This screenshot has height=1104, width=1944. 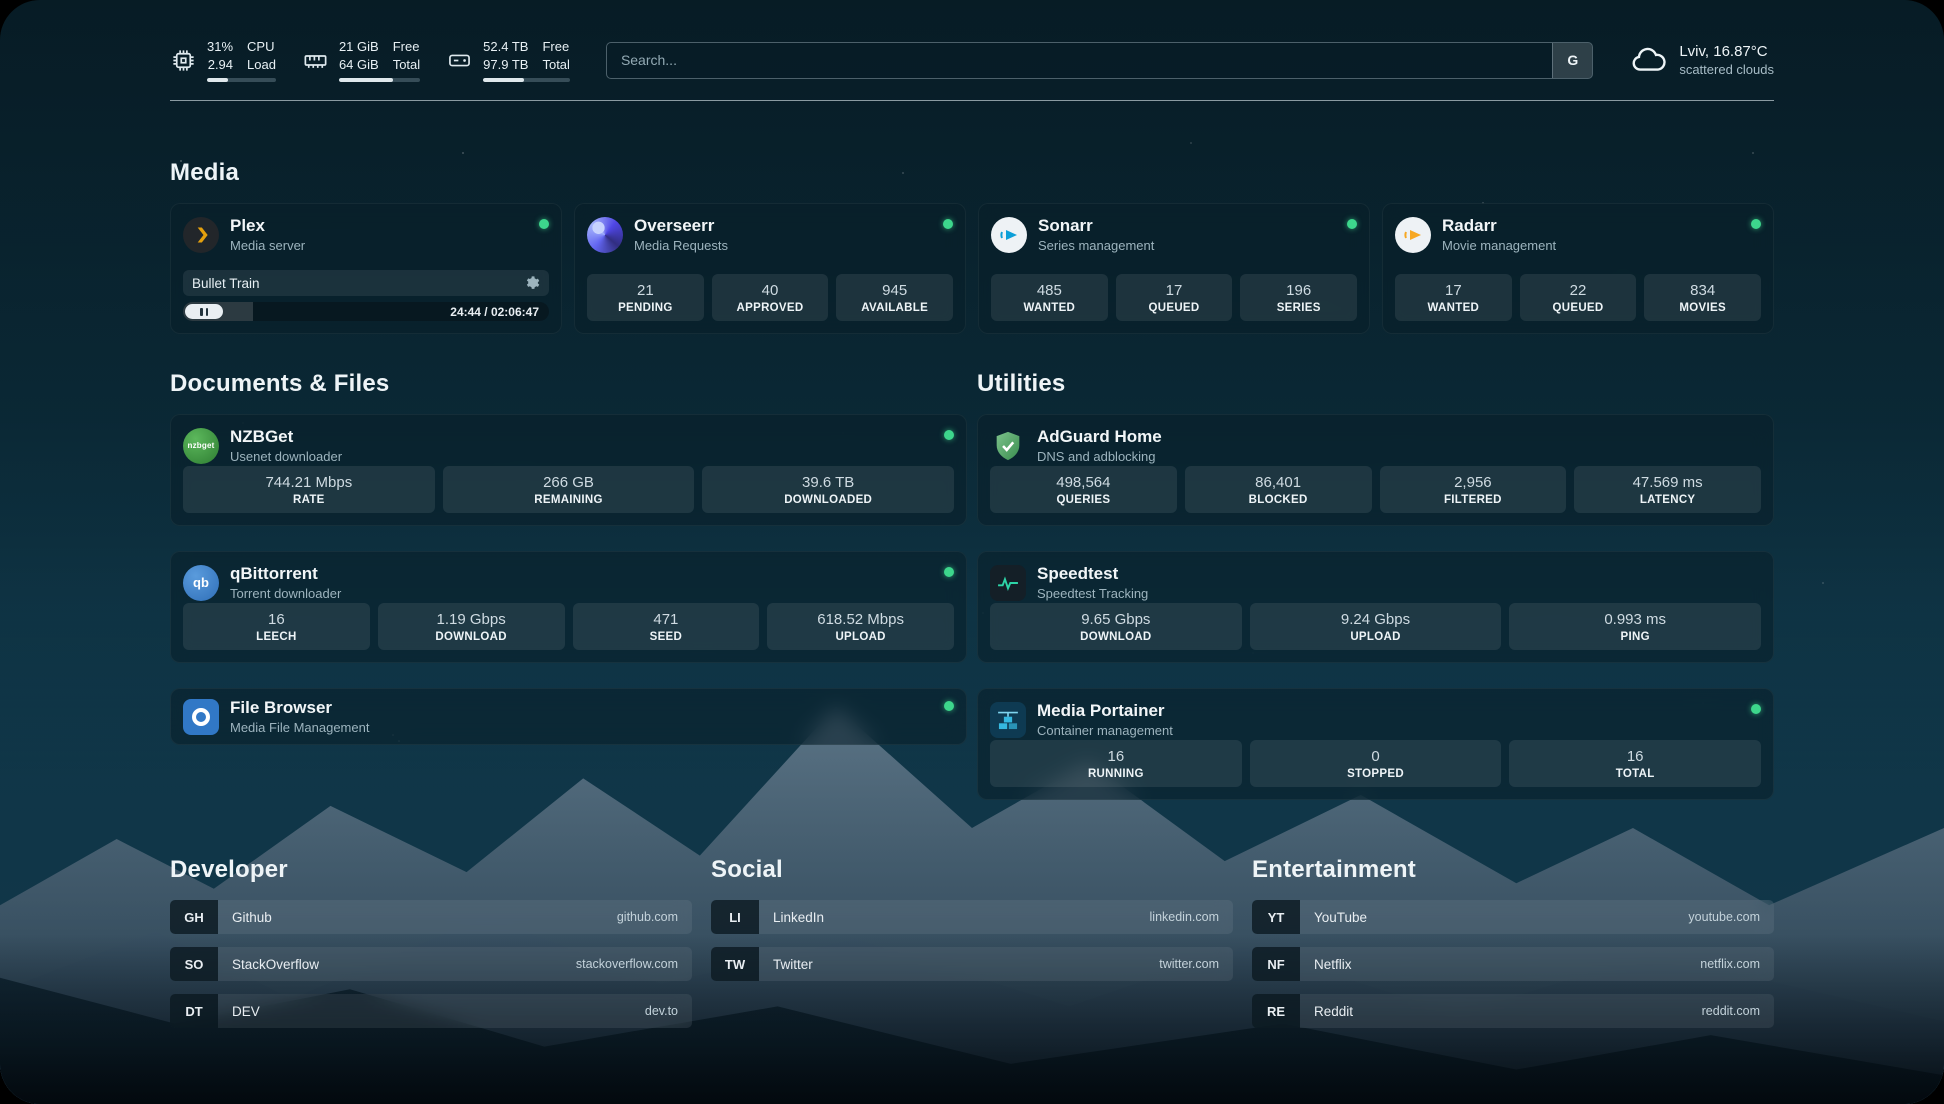 I want to click on disk-widget: 52.4 TB 97.9 TB Free Total, so click(x=508, y=60).